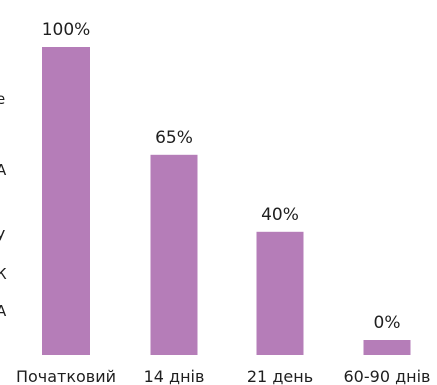 The image size is (437, 385). I want to click on edge-fragment: е, so click(2, 99).